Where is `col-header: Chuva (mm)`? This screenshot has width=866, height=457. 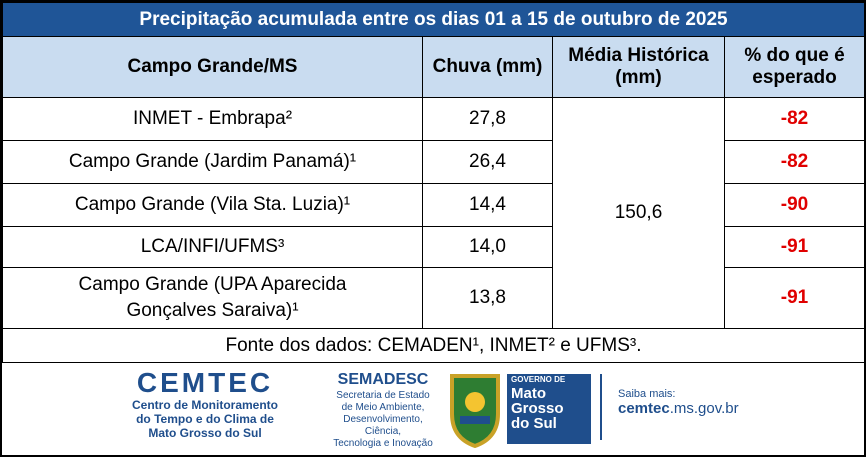 col-header: Chuva (mm) is located at coordinates (487, 67).